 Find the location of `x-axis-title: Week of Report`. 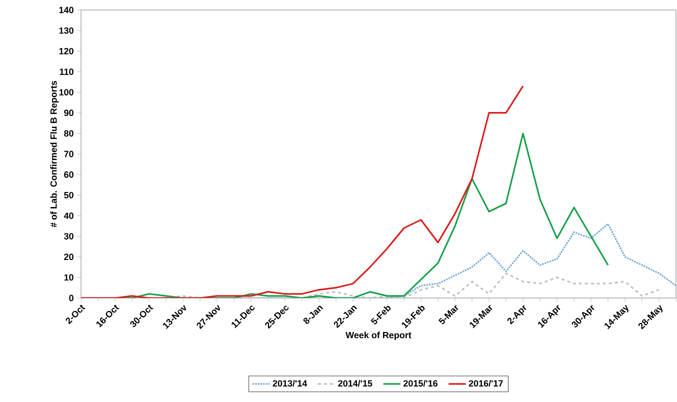

x-axis-title: Week of Report is located at coordinates (379, 336).